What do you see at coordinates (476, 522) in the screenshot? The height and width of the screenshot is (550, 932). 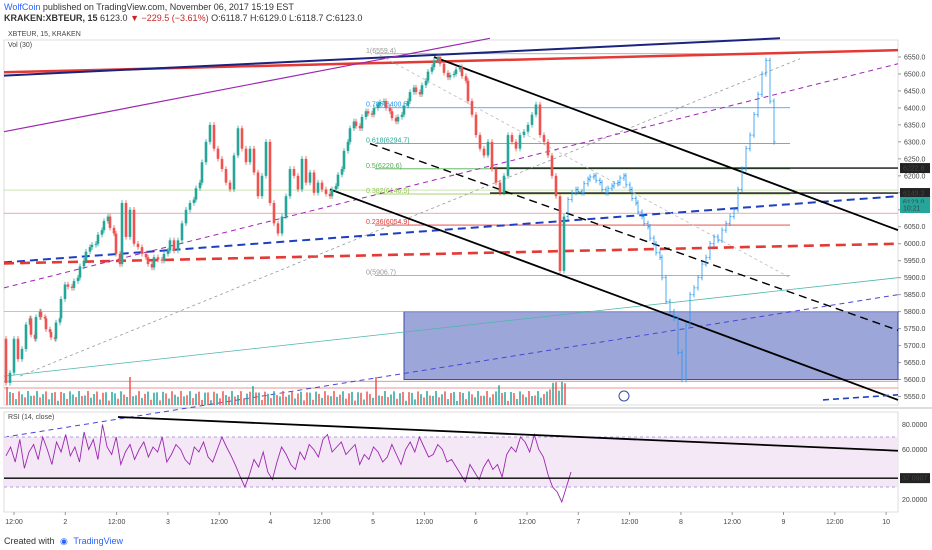 I see `time-axis-label: 6` at bounding box center [476, 522].